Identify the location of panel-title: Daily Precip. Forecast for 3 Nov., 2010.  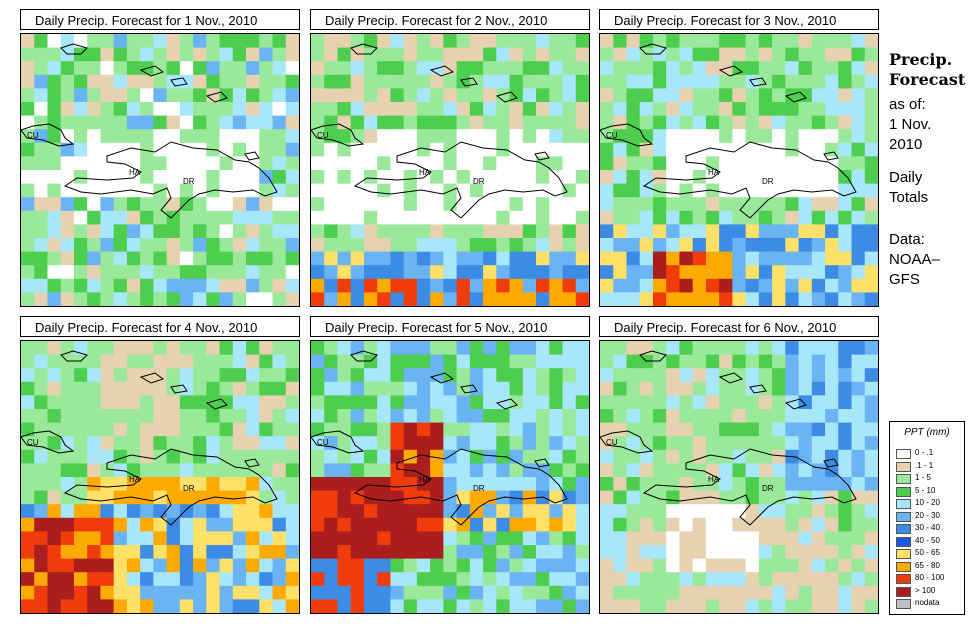
(739, 19).